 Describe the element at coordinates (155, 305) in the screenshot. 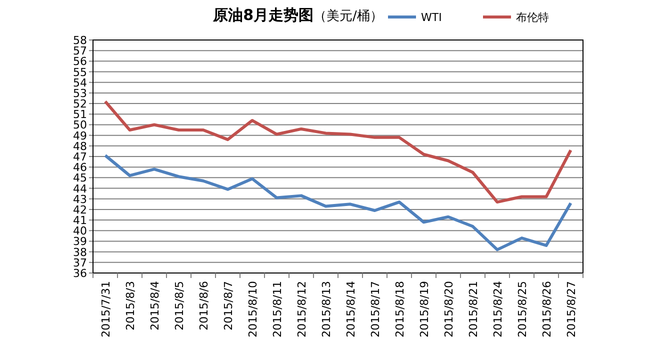

I see `x-tick-label: 2015/8/4` at that location.